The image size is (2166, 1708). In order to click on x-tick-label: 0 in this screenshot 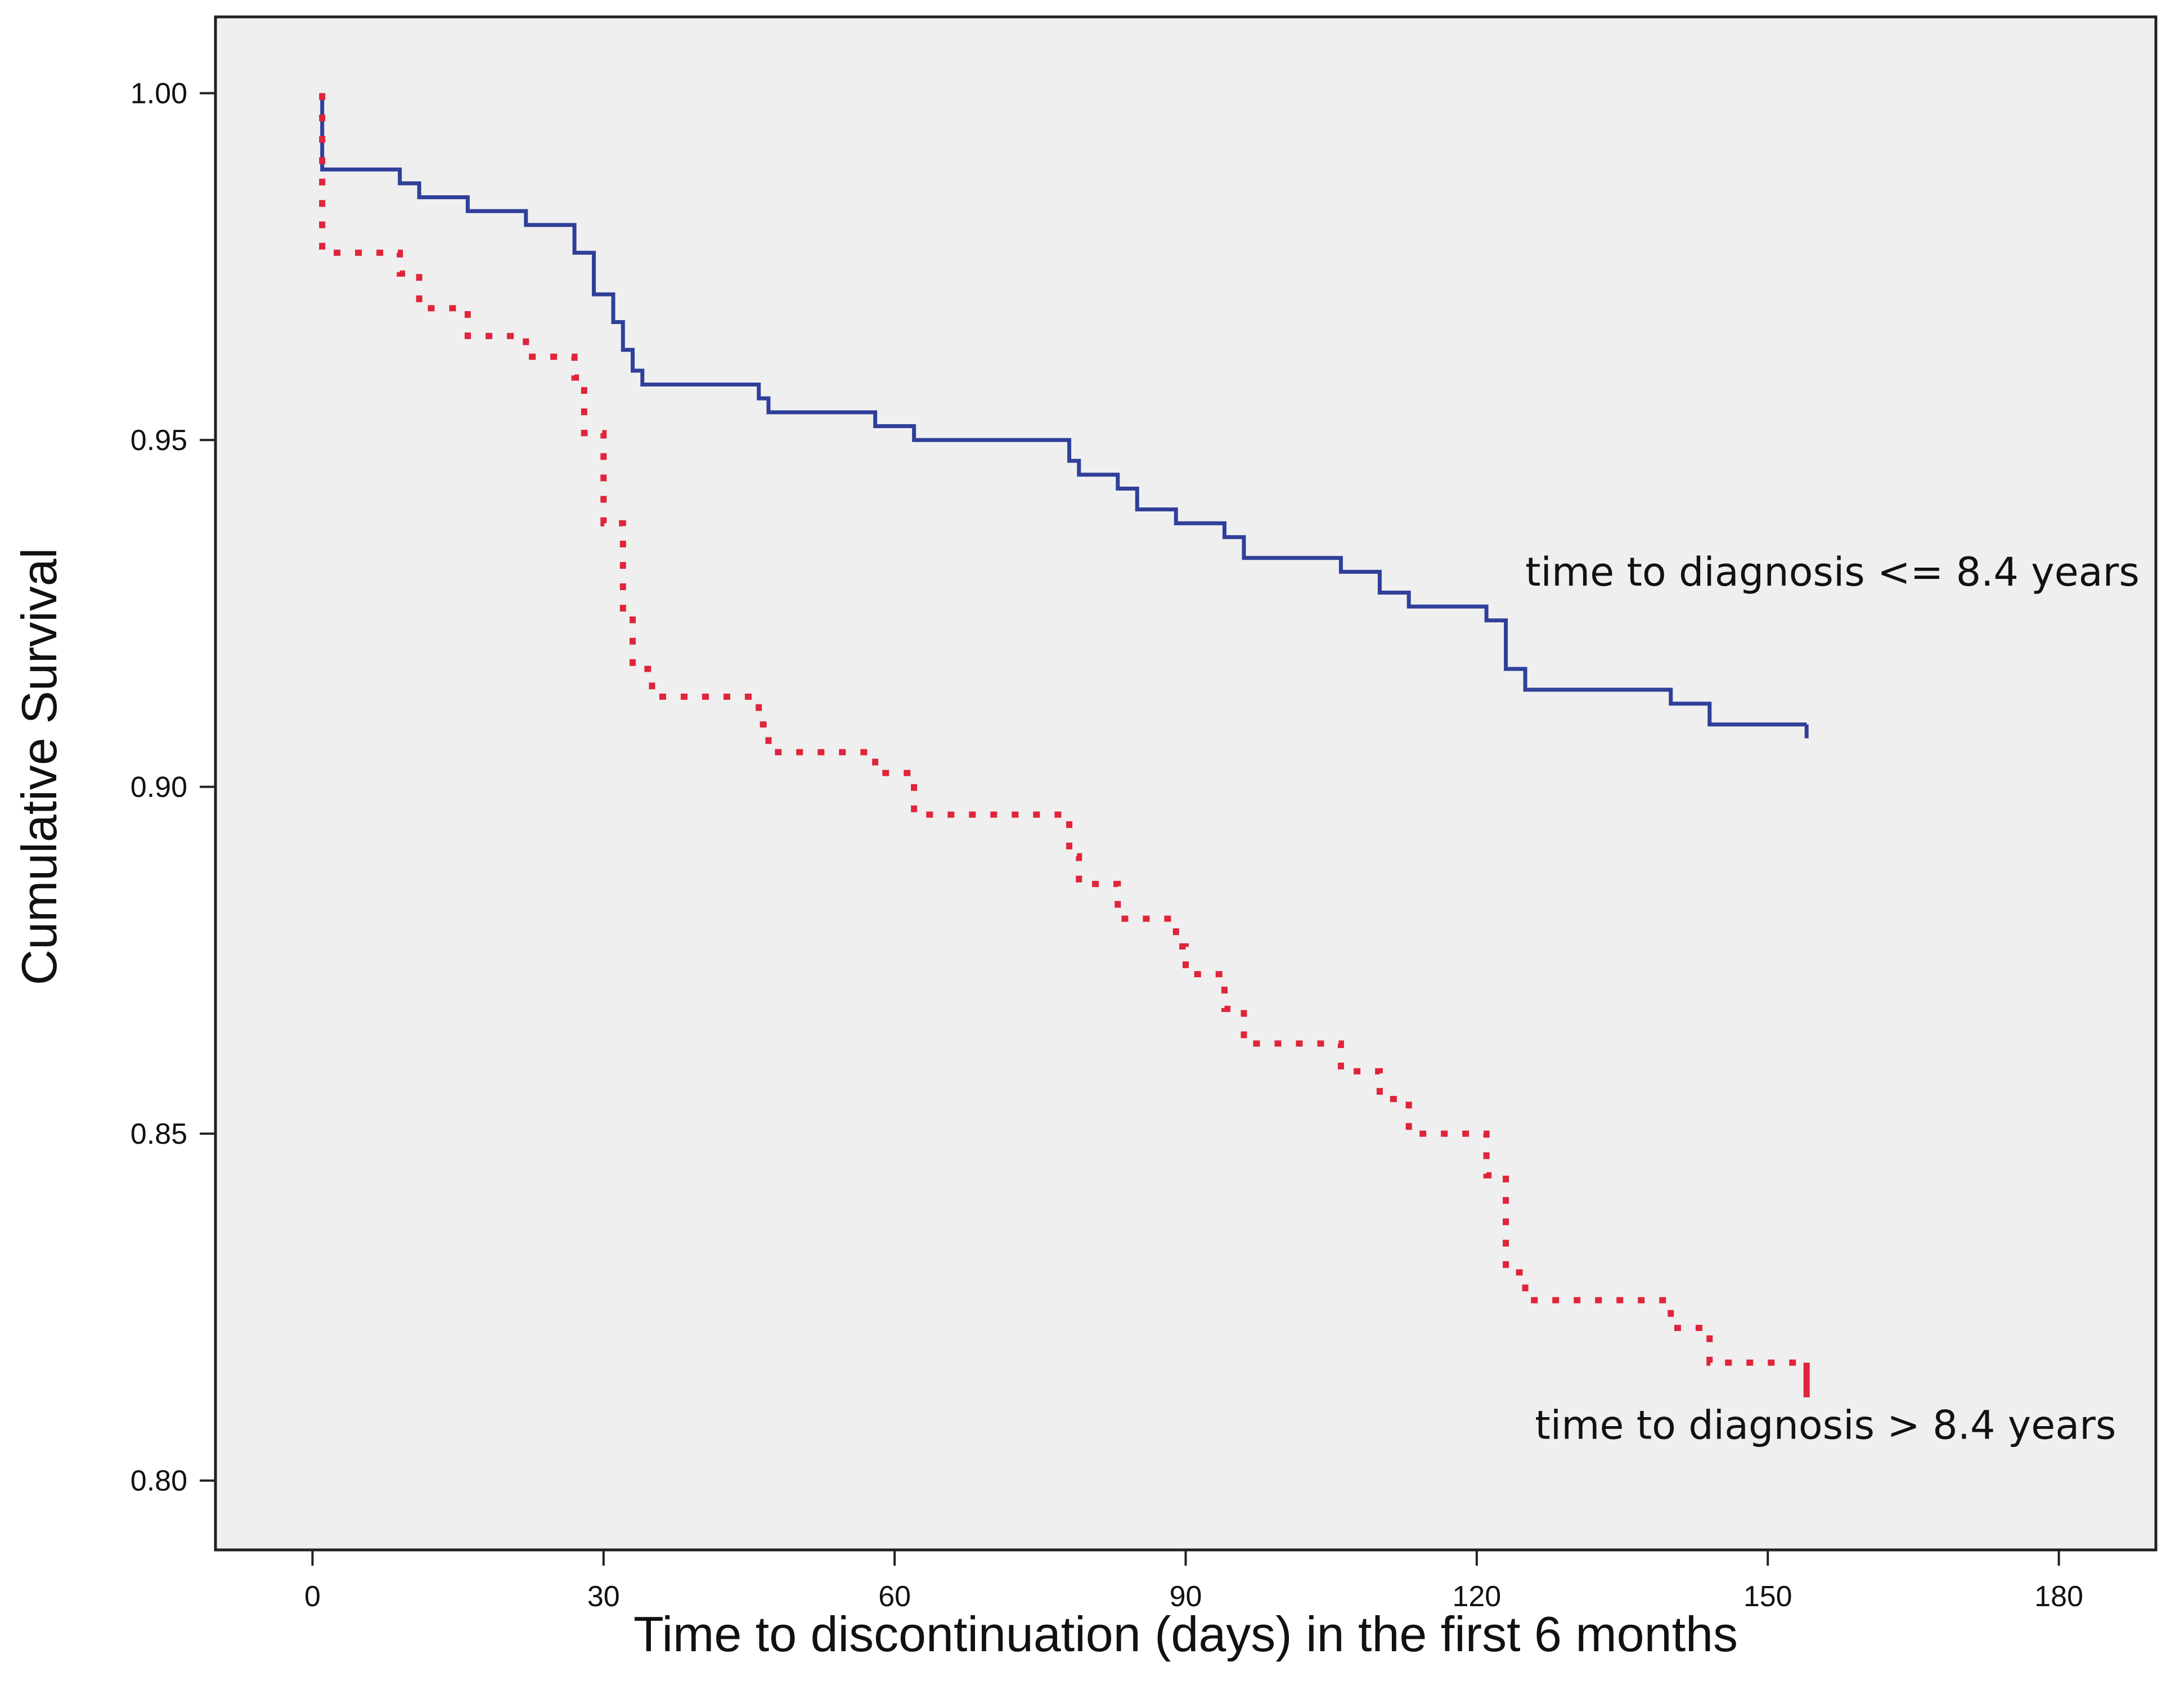, I will do `click(313, 1597)`.